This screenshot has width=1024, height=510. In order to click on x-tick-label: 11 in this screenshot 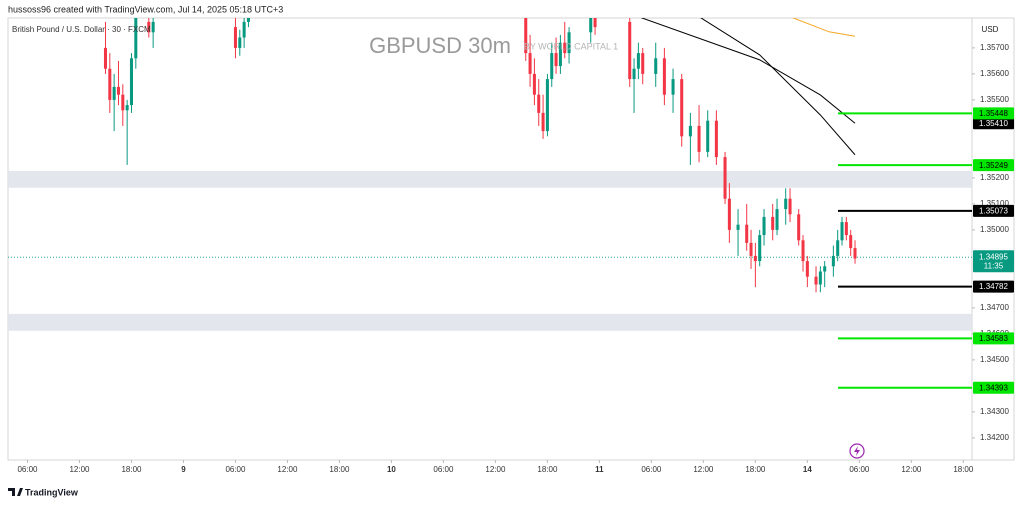, I will do `click(599, 469)`.